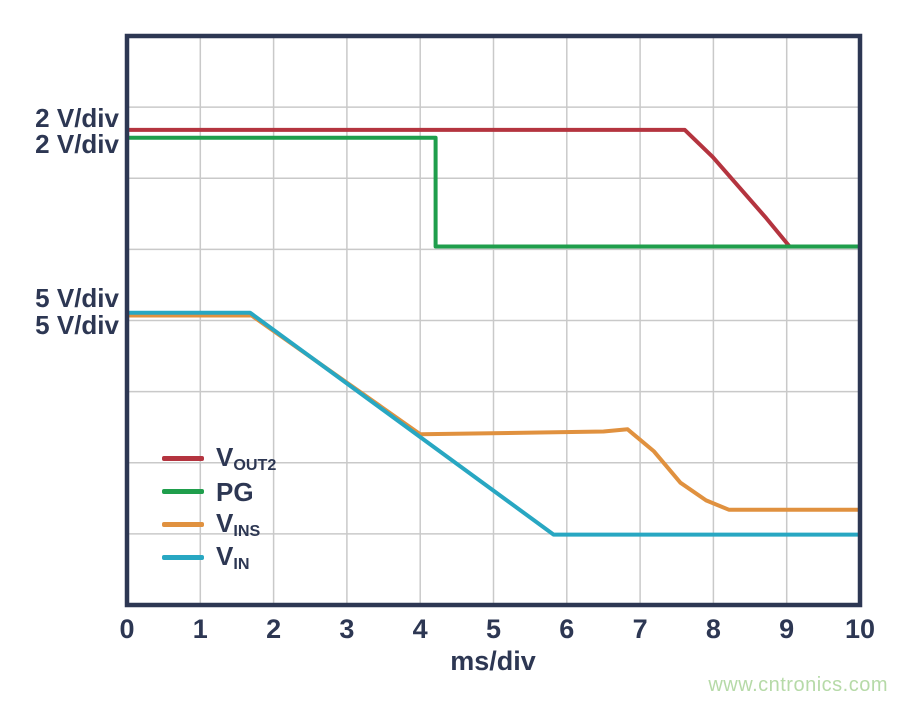  Describe the element at coordinates (493, 192) in the screenshot. I see `trace-PG` at that location.